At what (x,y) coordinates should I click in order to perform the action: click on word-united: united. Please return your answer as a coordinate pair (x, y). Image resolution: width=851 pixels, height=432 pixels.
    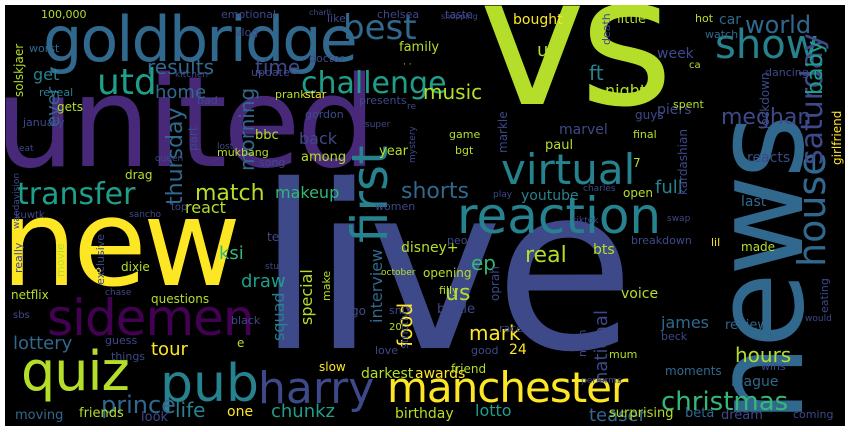
    Looking at the image, I should click on (191, 122).